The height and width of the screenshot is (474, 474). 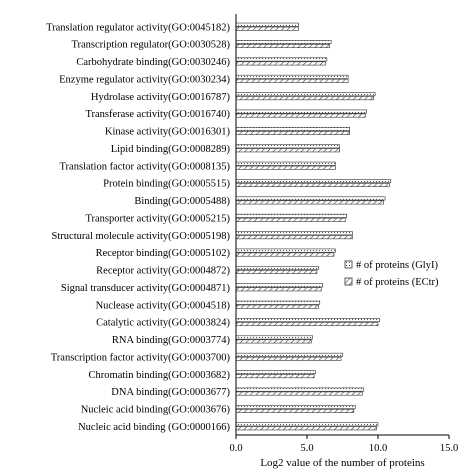 What do you see at coordinates (166, 184) in the screenshot?
I see `category-label: Protein binding(GO:0005515)` at bounding box center [166, 184].